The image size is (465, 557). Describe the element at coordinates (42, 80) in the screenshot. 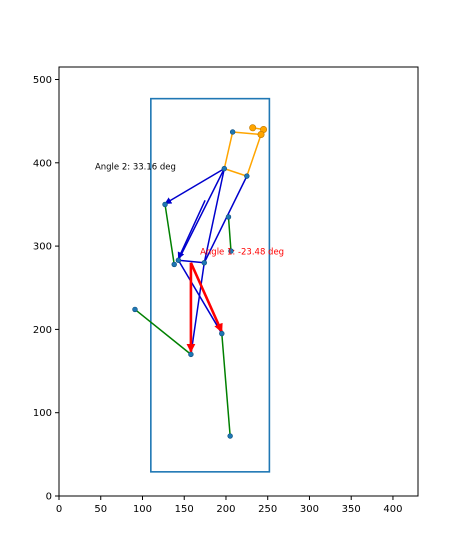

I see `y-tick-label: 500` at that location.